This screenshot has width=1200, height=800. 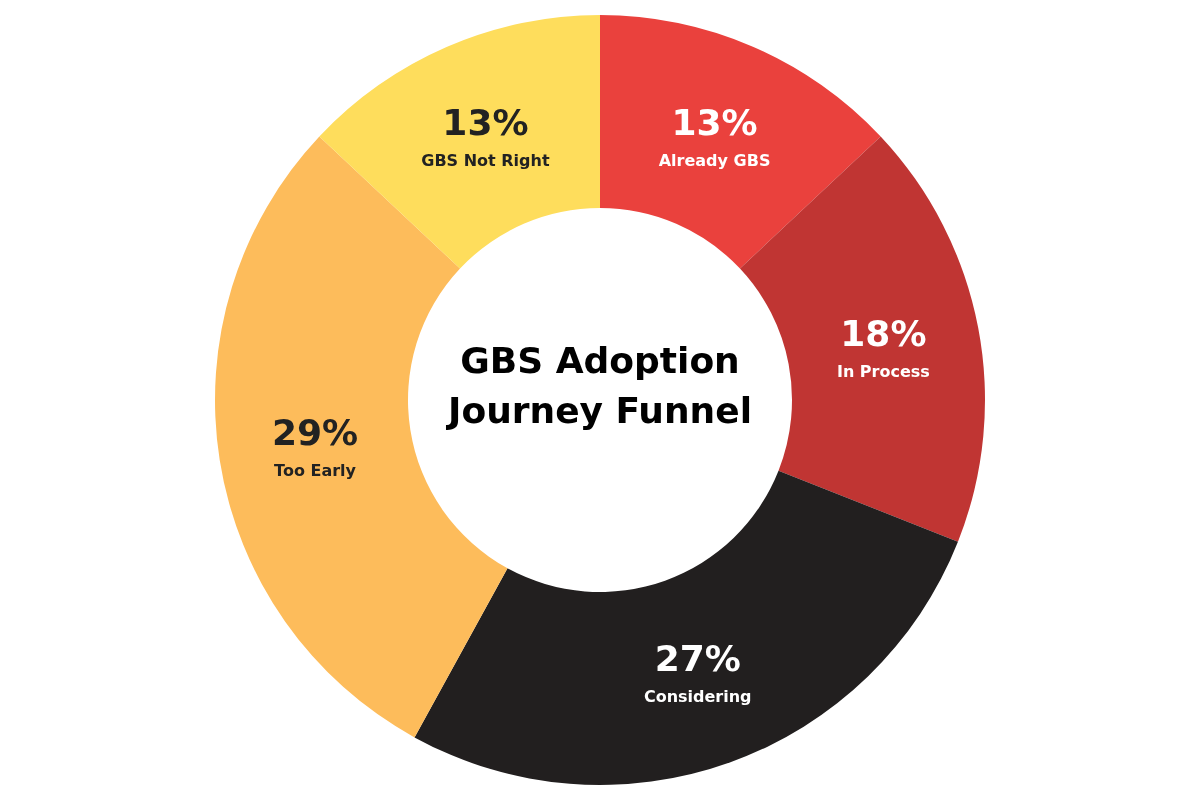 I want to click on data-label: 29%, so click(x=315, y=433).